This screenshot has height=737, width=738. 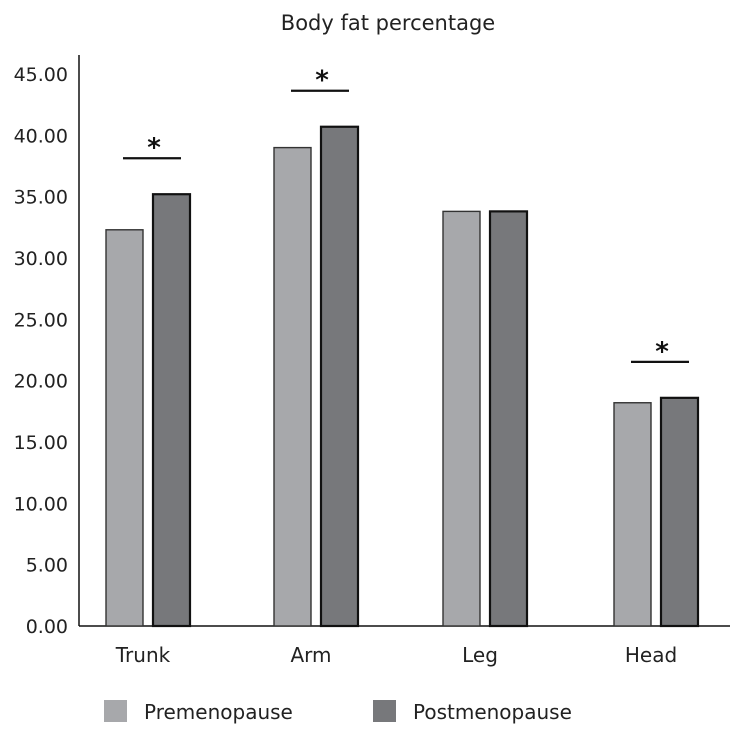 What do you see at coordinates (508, 419) in the screenshot?
I see `bar-leg-postmenopause` at bounding box center [508, 419].